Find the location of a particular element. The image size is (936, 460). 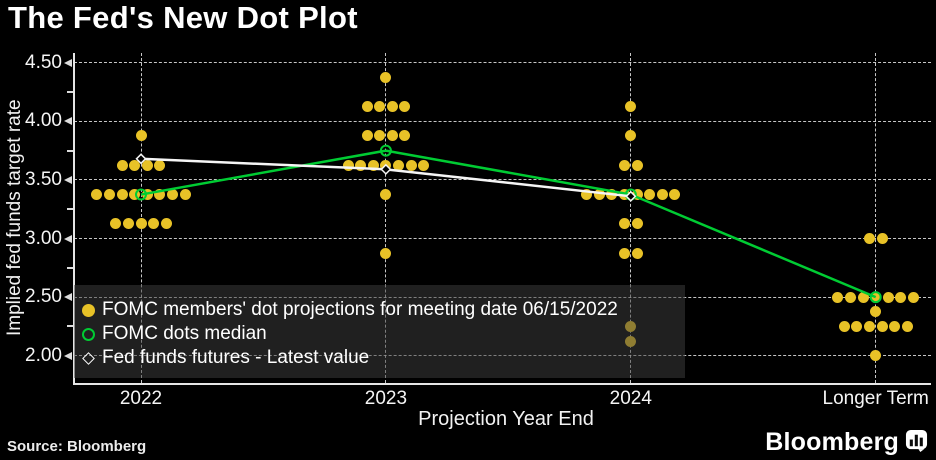

y-axis-line is located at coordinates (74, 218).